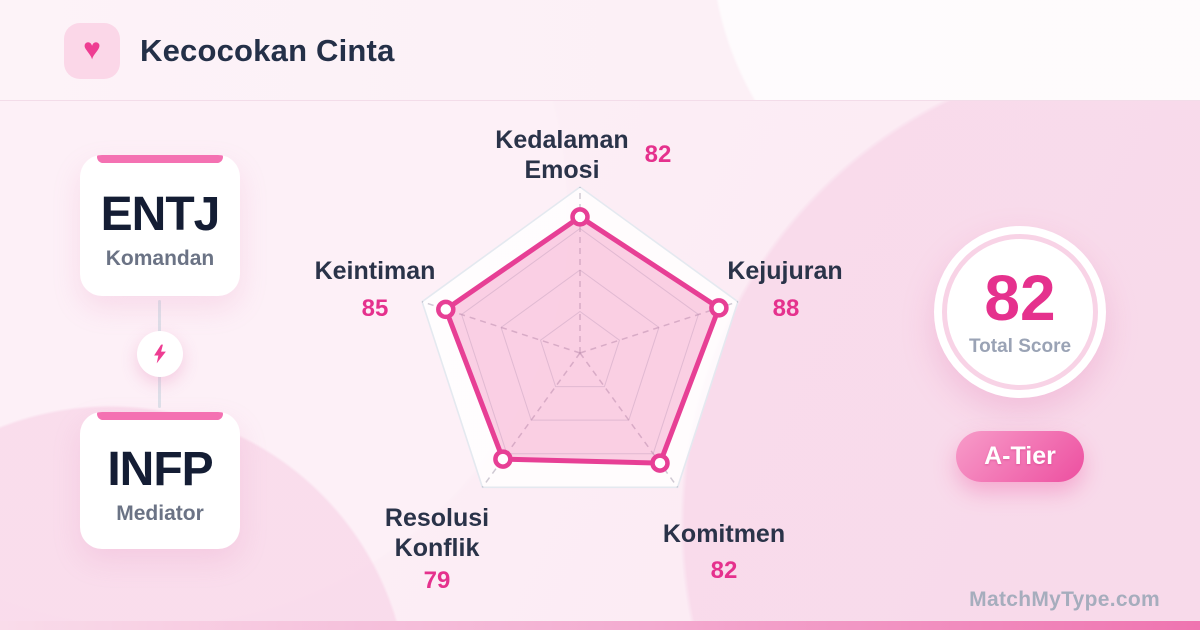 The height and width of the screenshot is (630, 1200). I want to click on axis-label-keintiman: Keintiman, so click(375, 271).